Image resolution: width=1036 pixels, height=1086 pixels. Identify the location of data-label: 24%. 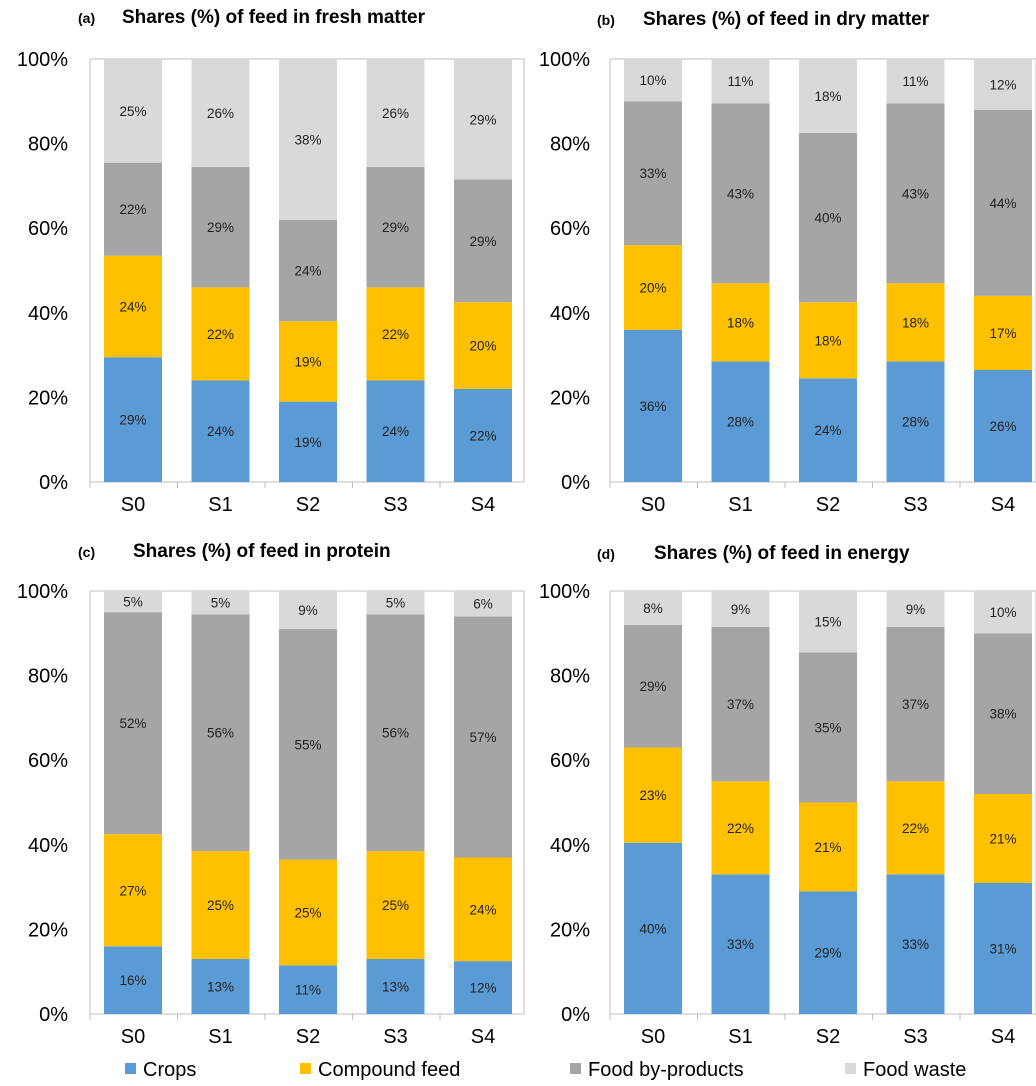
(132, 306).